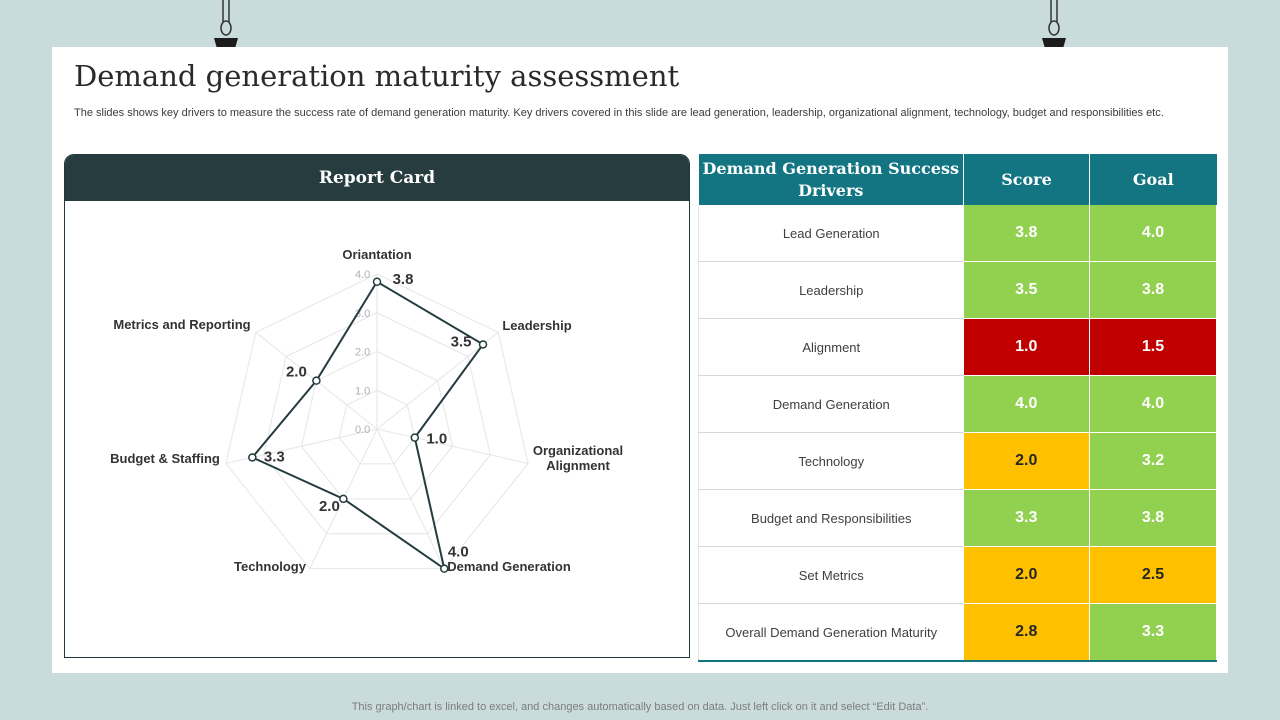  I want to click on goal-cell: 1.5, so click(1153, 347).